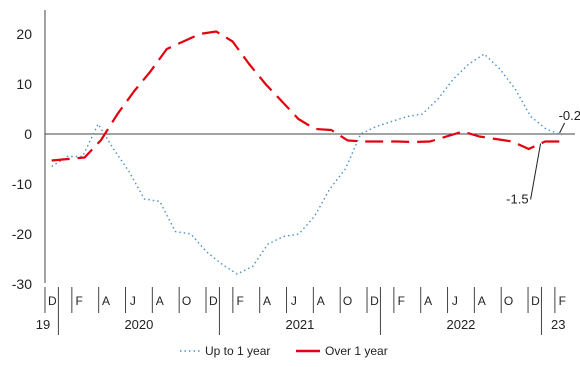  I want to click on y-tick-label: -20, so click(22, 234).